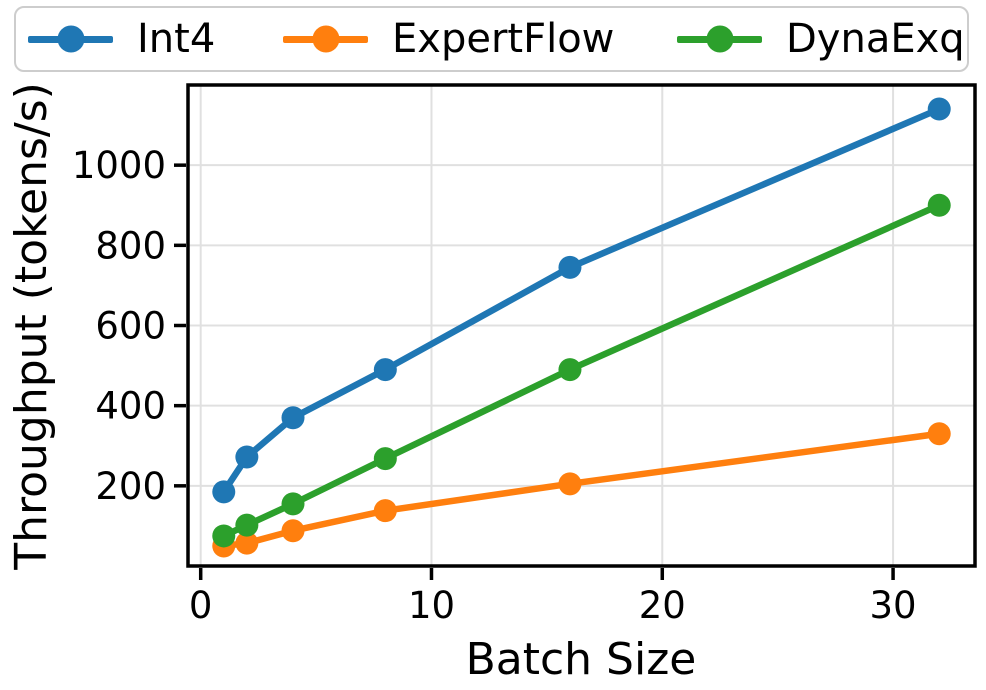 This screenshot has height=690, width=986. What do you see at coordinates (31, 326) in the screenshot?
I see `y-axis-label: Throughput (tokens/s)` at bounding box center [31, 326].